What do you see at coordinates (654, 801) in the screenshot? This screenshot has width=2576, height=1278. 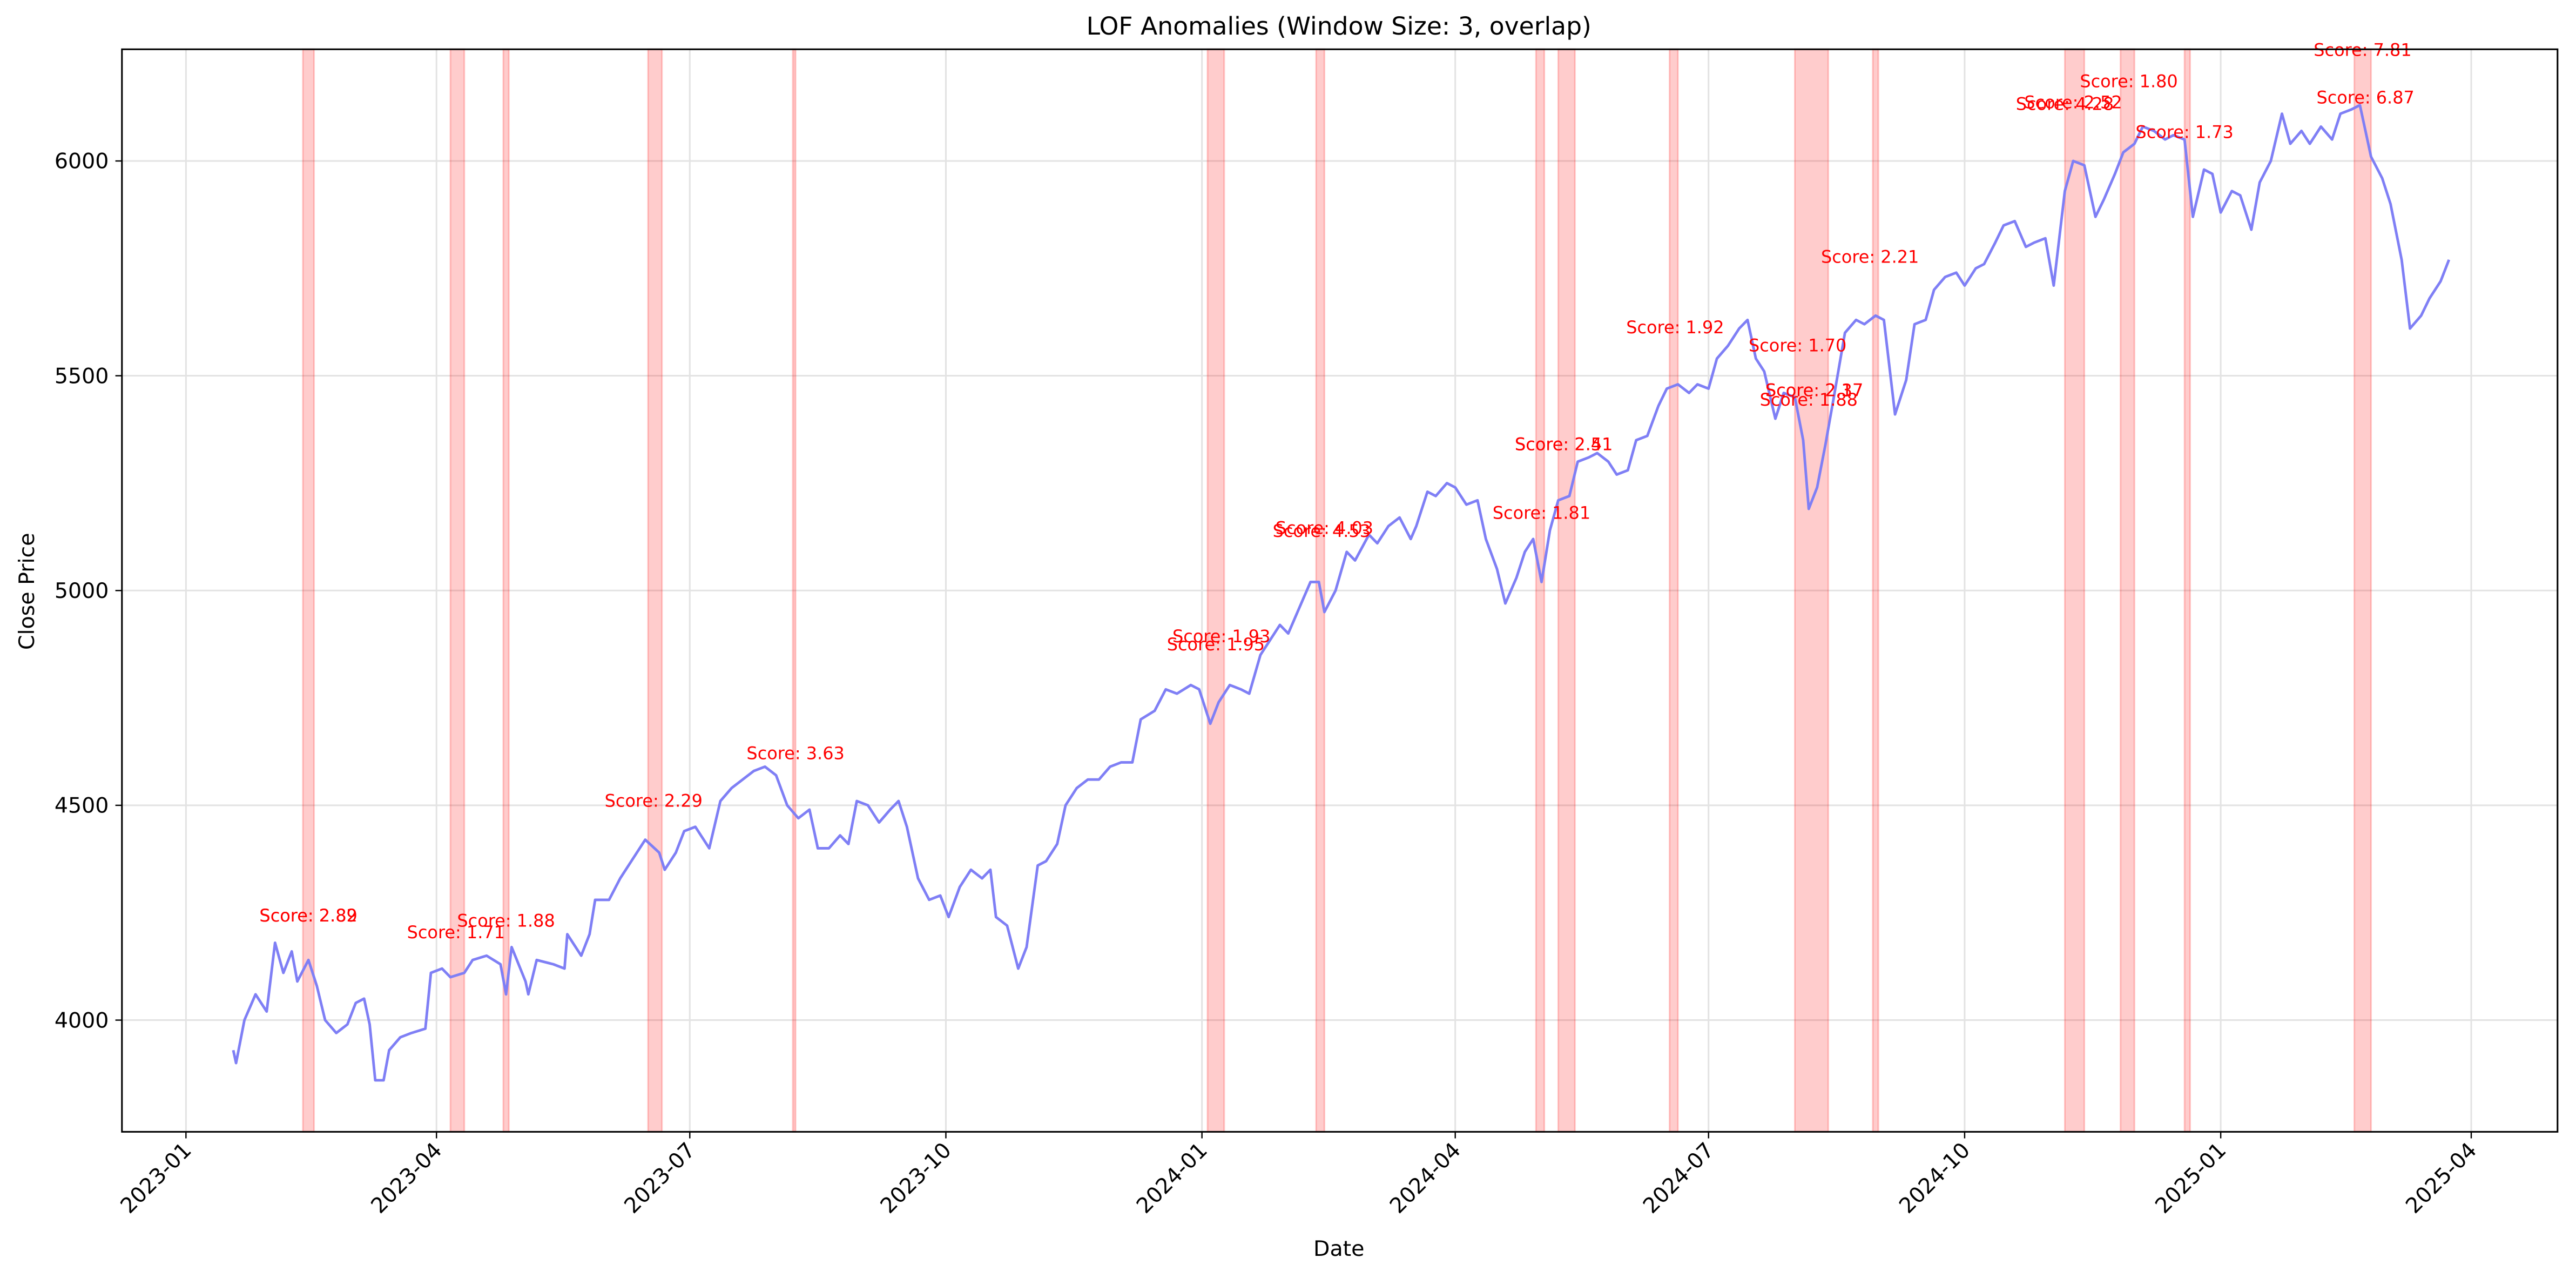 I see `score-annotation: Score: 2.29` at bounding box center [654, 801].